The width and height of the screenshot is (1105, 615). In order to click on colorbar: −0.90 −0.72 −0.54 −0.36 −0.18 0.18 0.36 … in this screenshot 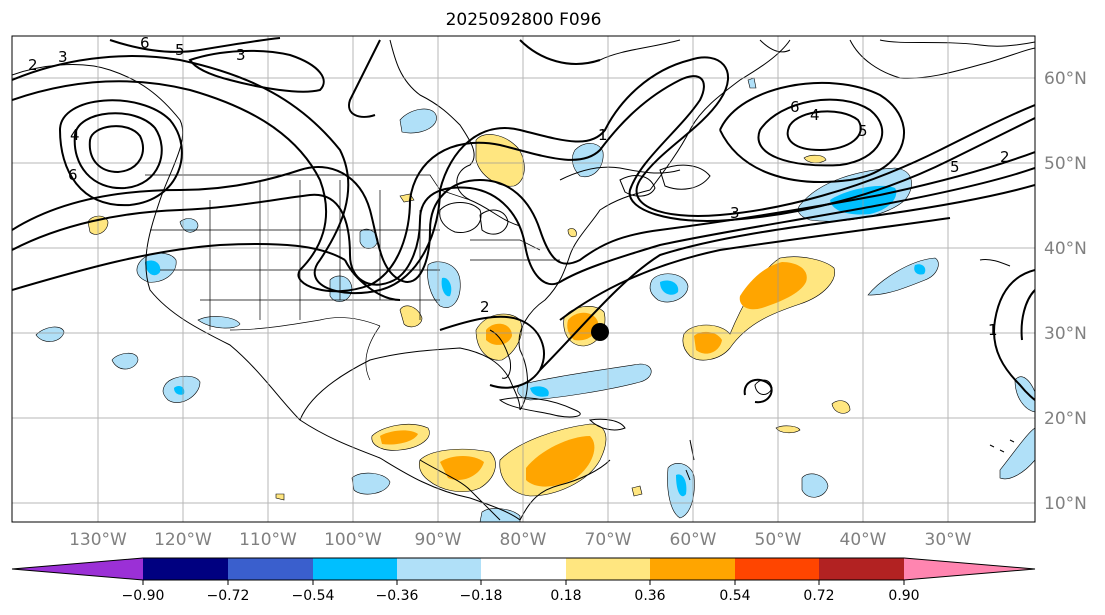, I will do `click(523, 580)`.